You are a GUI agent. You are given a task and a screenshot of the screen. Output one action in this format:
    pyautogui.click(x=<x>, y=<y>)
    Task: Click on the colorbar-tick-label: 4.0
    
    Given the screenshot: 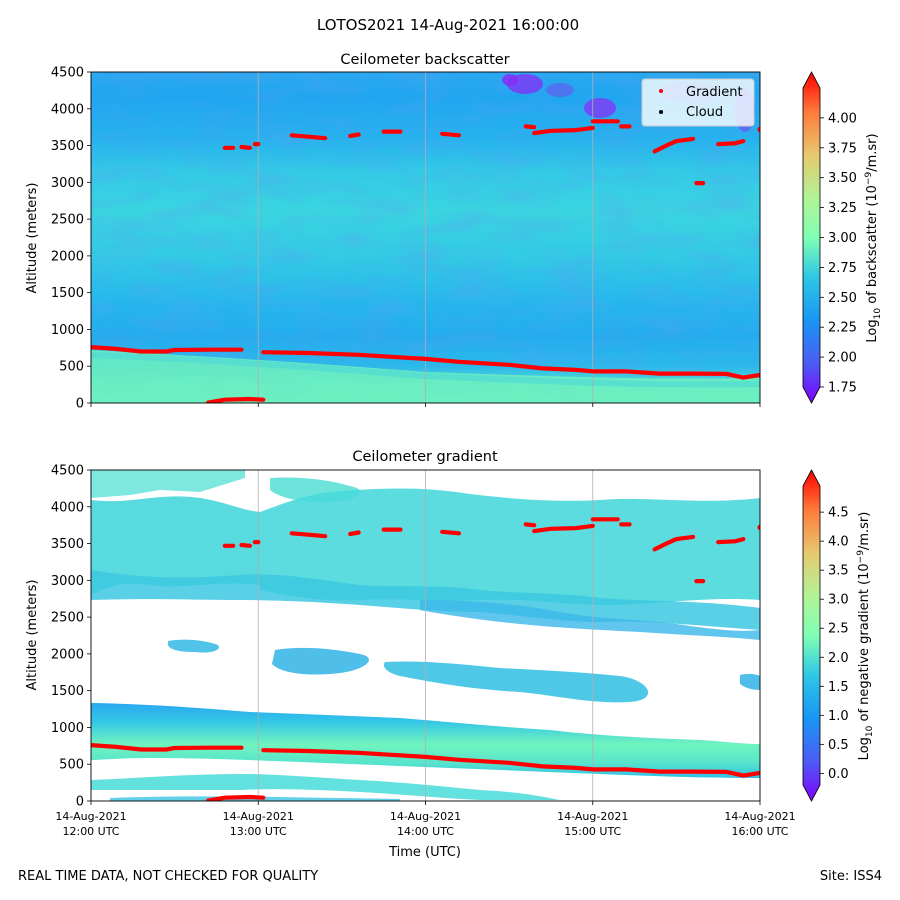 What is the action you would take?
    pyautogui.click(x=838, y=542)
    